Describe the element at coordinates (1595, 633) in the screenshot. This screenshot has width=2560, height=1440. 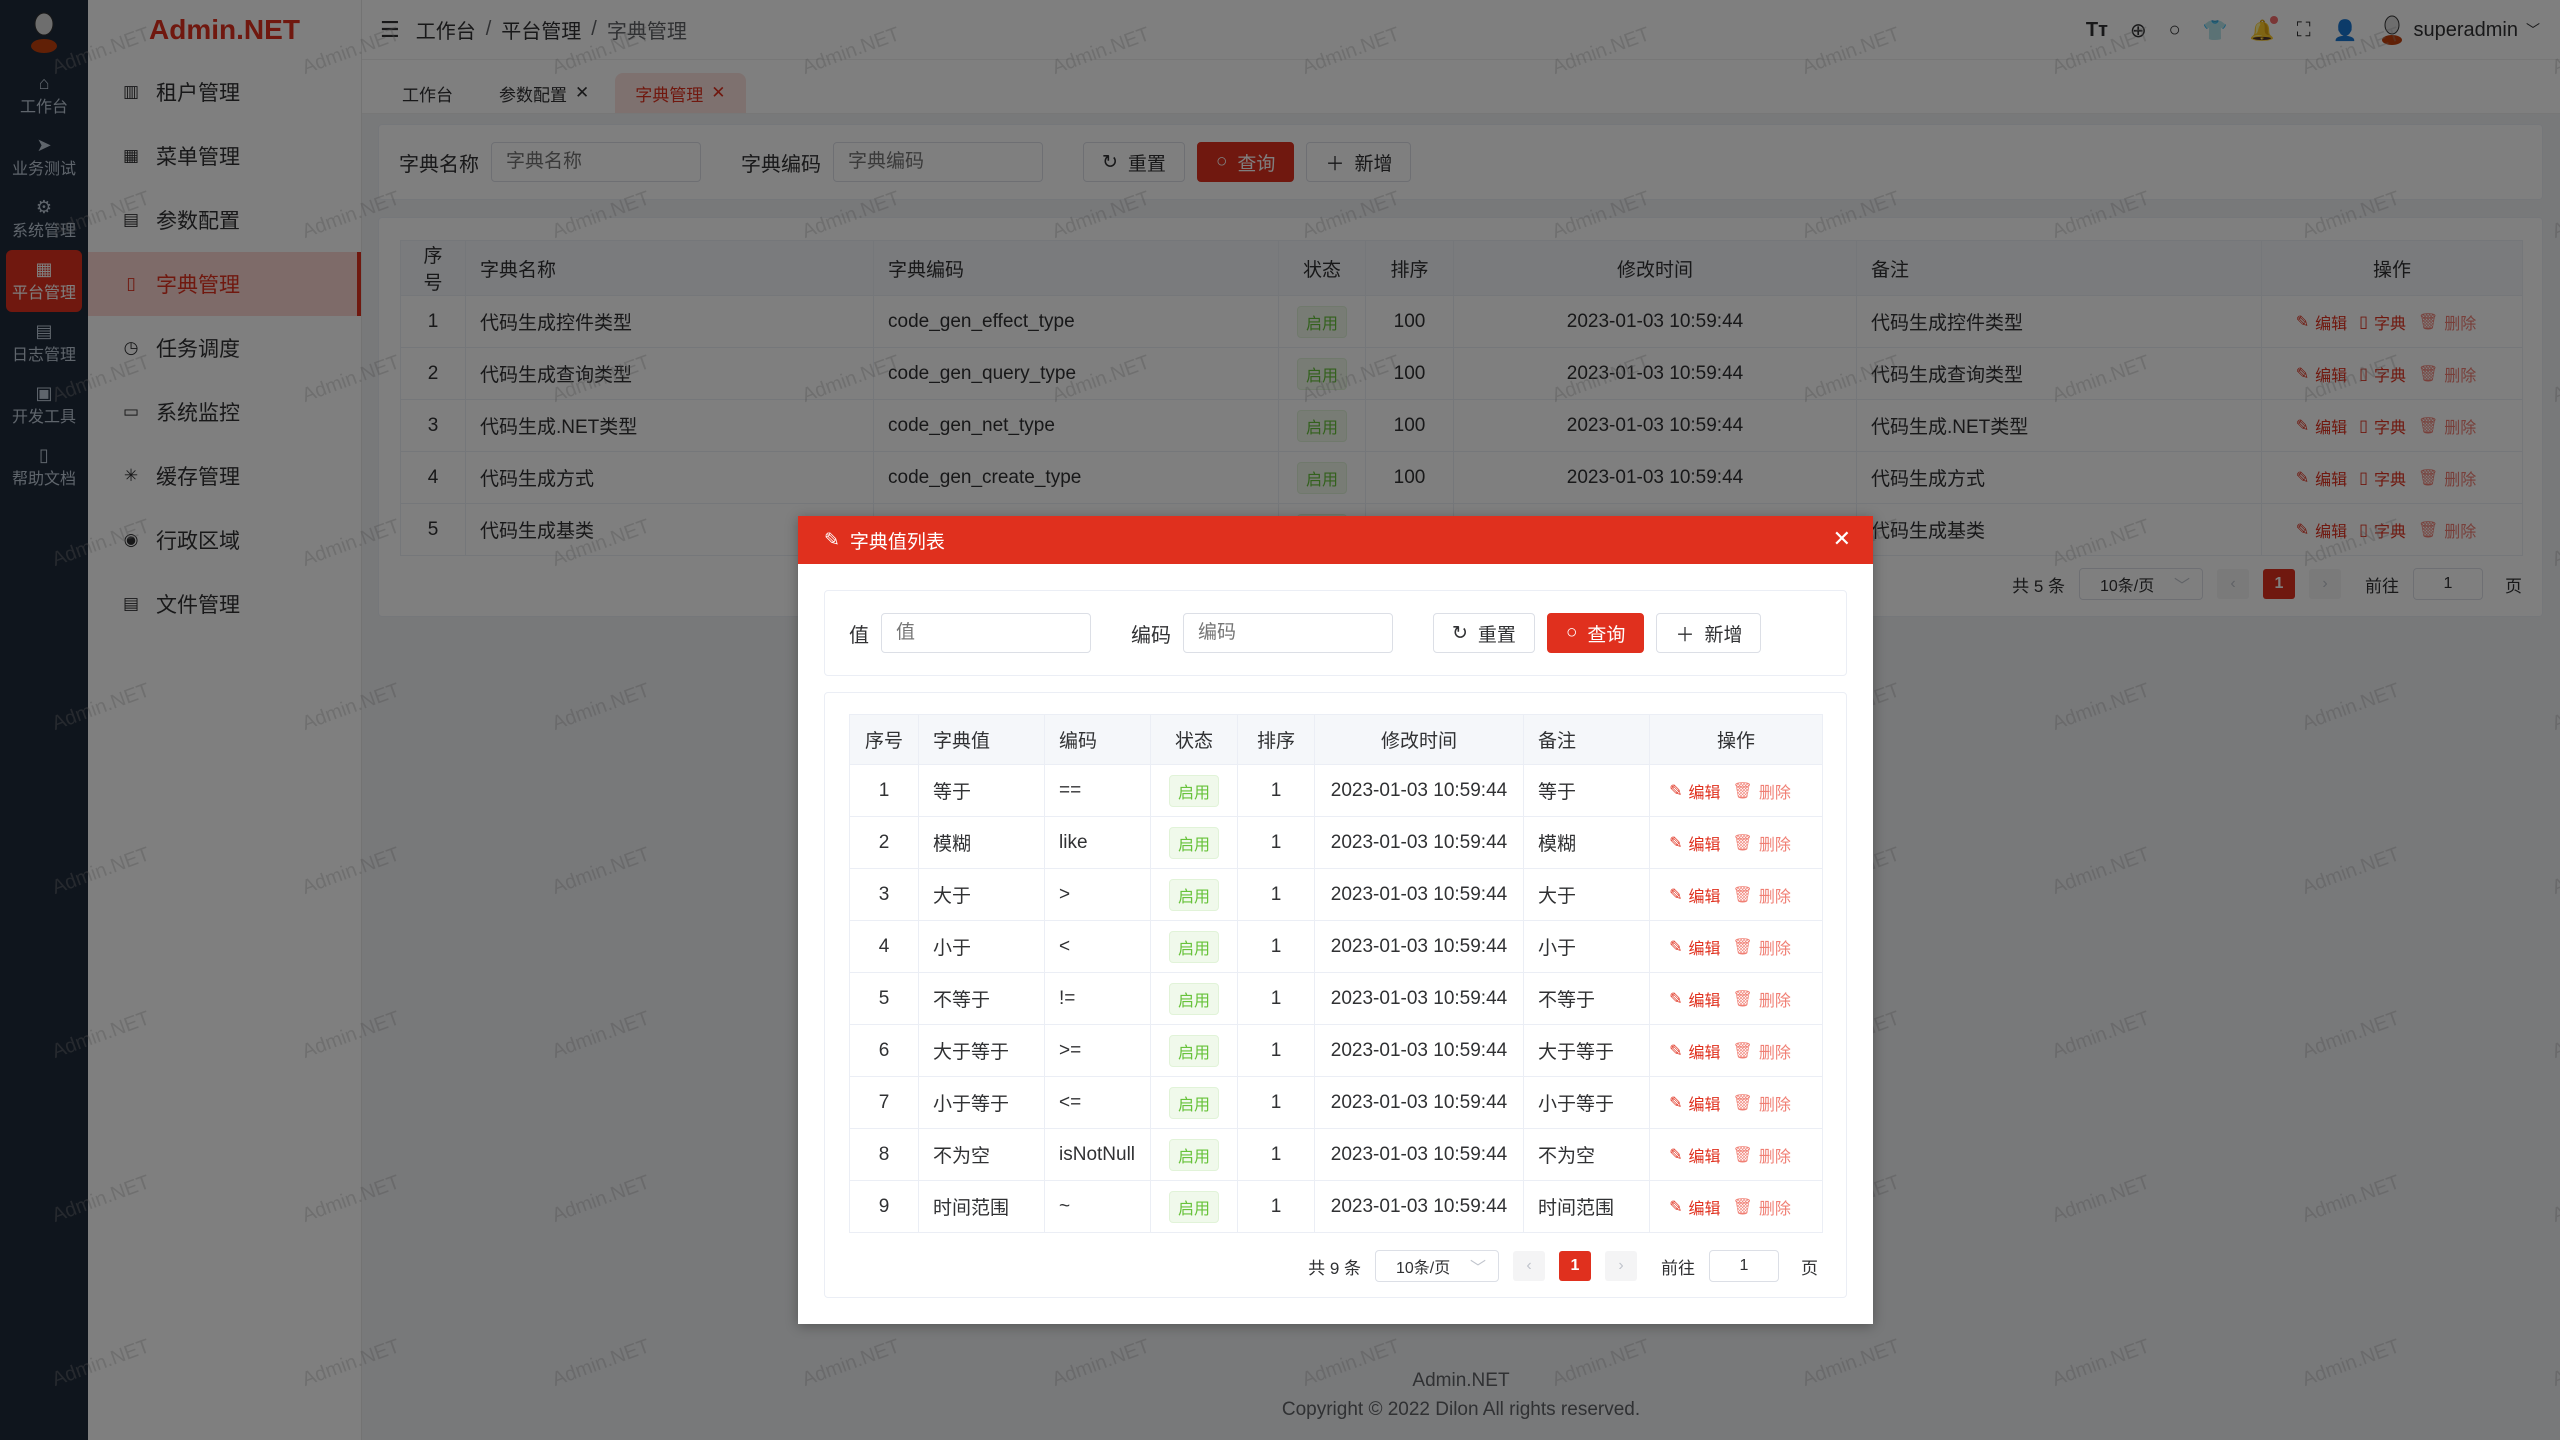
I see `dialog-query-button: ○ 查询` at that location.